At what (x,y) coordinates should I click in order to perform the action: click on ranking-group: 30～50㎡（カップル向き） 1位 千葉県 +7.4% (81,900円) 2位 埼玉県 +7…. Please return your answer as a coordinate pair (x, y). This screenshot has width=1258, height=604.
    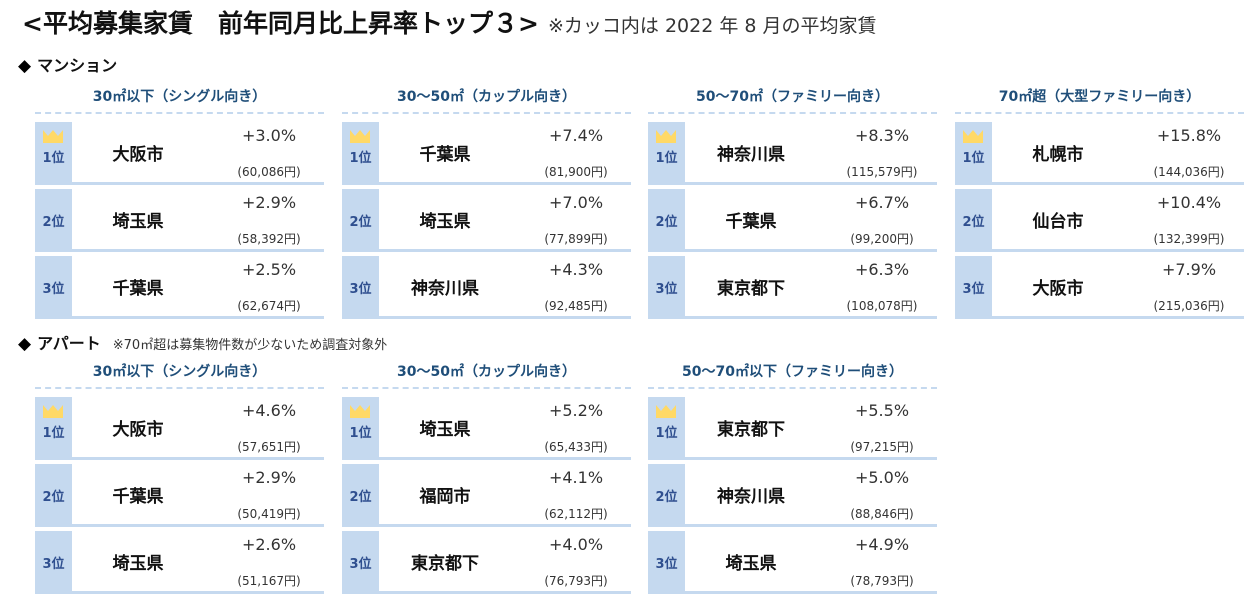
    Looking at the image, I should click on (486, 204).